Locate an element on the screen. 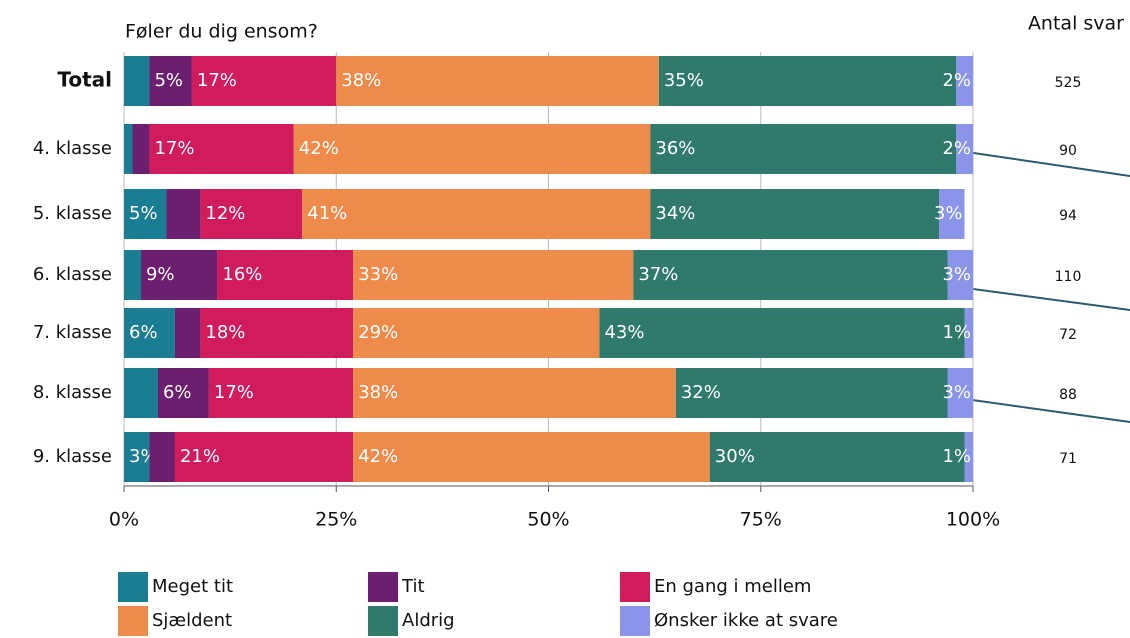 The height and width of the screenshot is (638, 1130). x-tick-label: 100% is located at coordinates (973, 520).